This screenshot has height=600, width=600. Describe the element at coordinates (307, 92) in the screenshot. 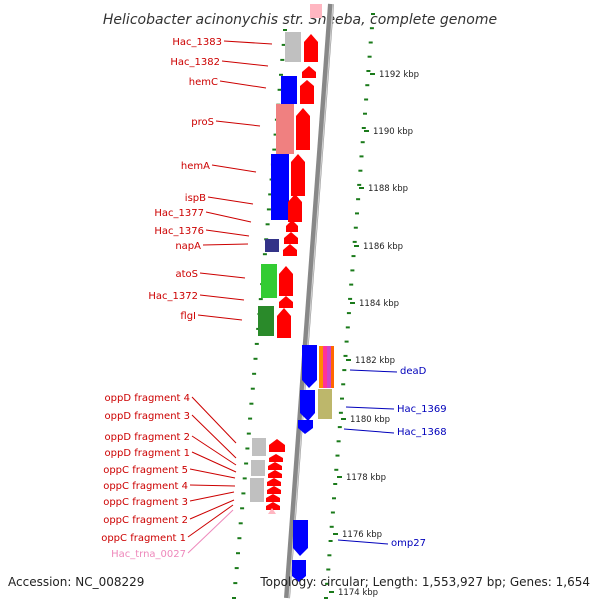

I see `gene-hemc-arrow` at that location.